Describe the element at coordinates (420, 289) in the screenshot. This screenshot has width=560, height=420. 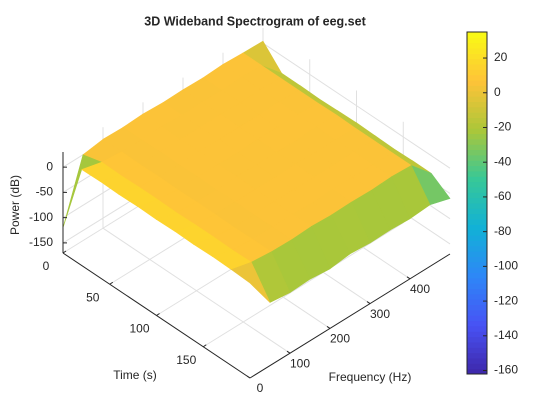
I see `x-tick-label: 400` at that location.